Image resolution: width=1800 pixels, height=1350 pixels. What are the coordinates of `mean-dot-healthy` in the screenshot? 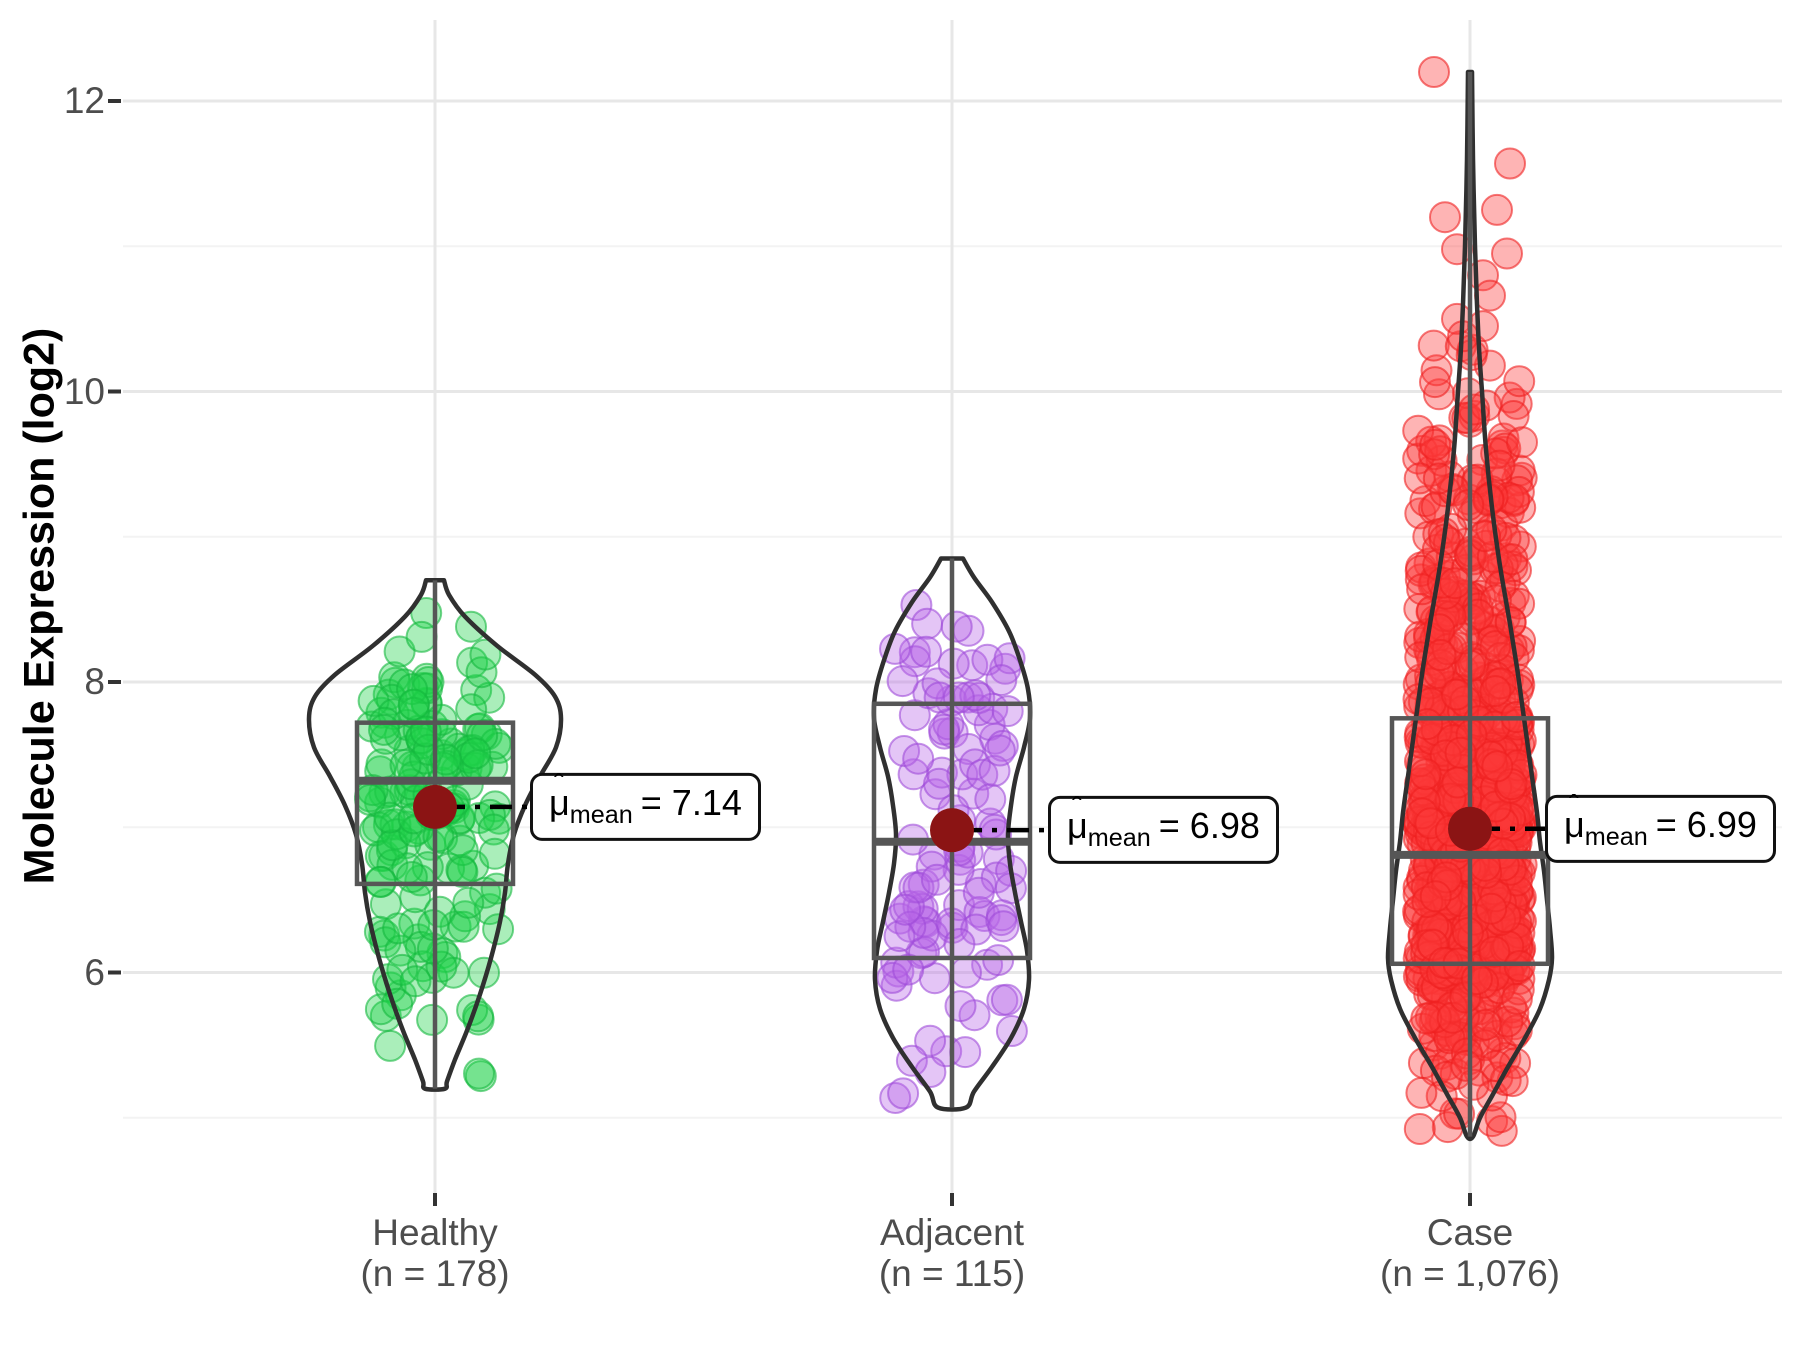 It's located at (435, 806).